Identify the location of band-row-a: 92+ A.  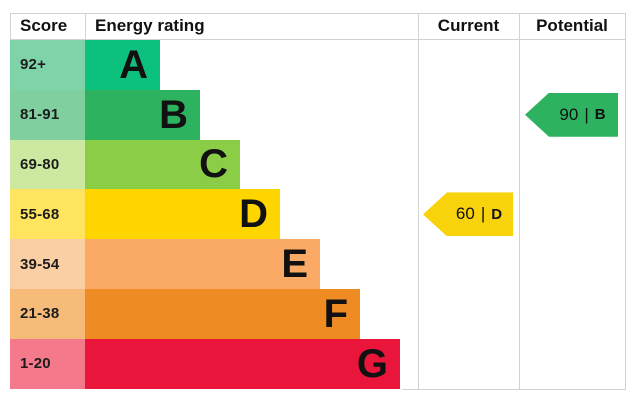
(317, 65).